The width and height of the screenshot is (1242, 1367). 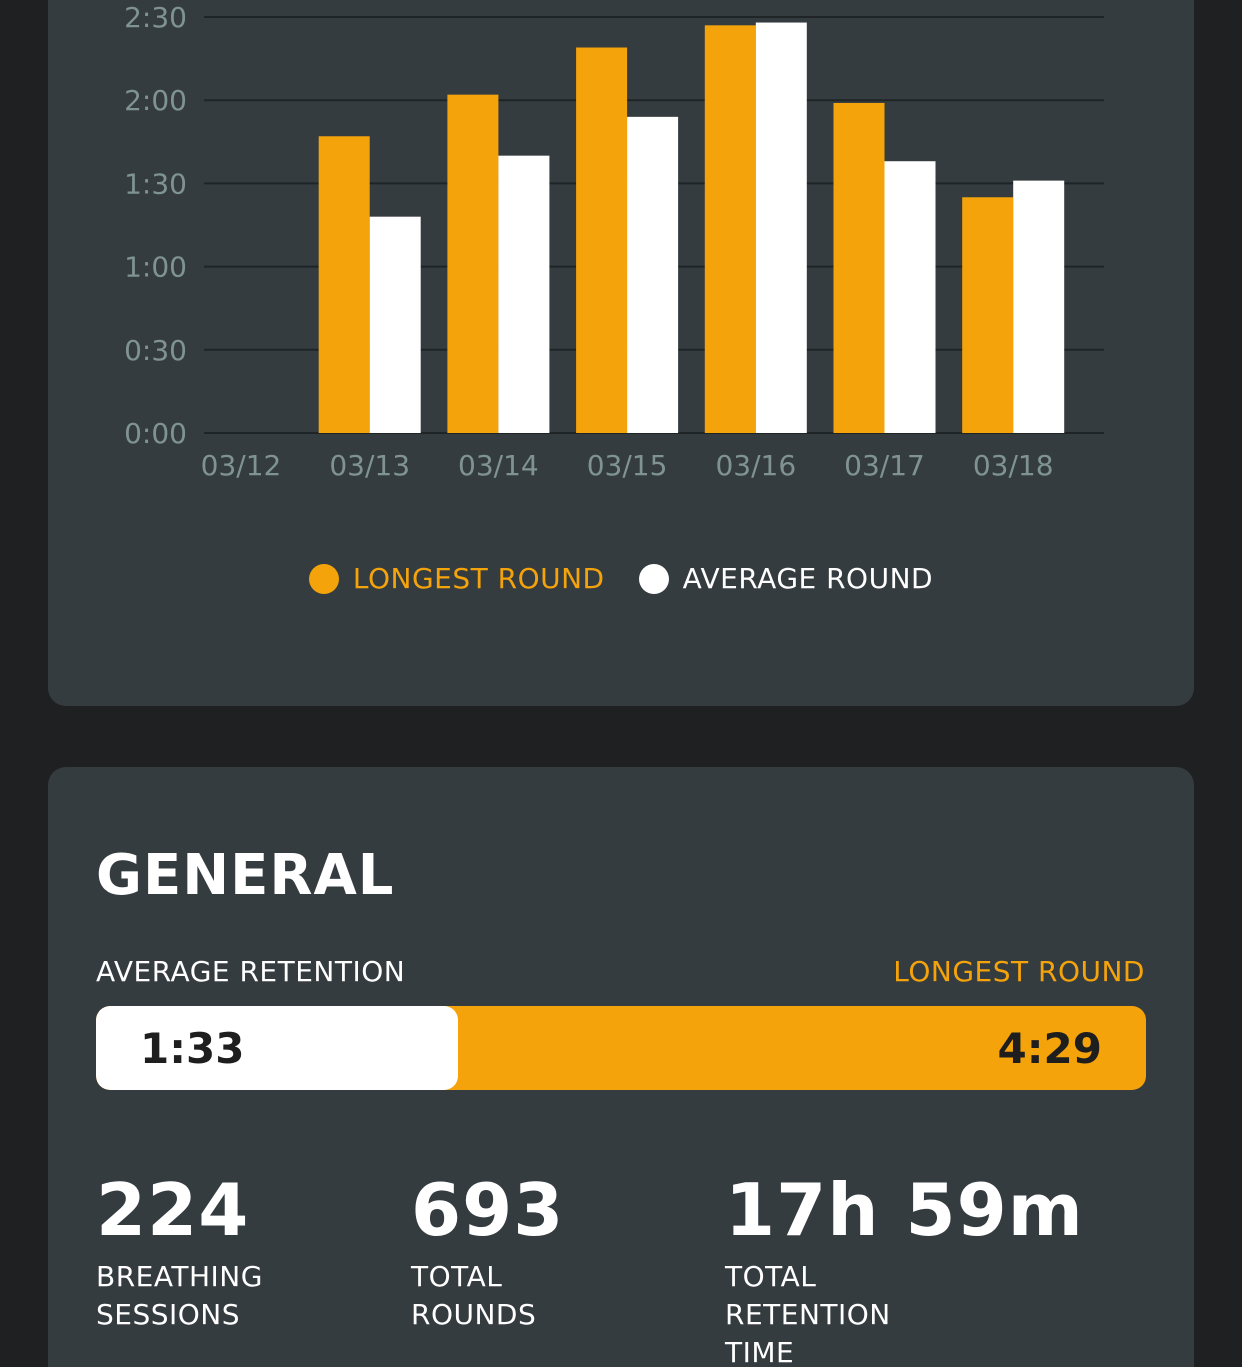 What do you see at coordinates (488, 1210) in the screenshot?
I see `stat-value: 693` at bounding box center [488, 1210].